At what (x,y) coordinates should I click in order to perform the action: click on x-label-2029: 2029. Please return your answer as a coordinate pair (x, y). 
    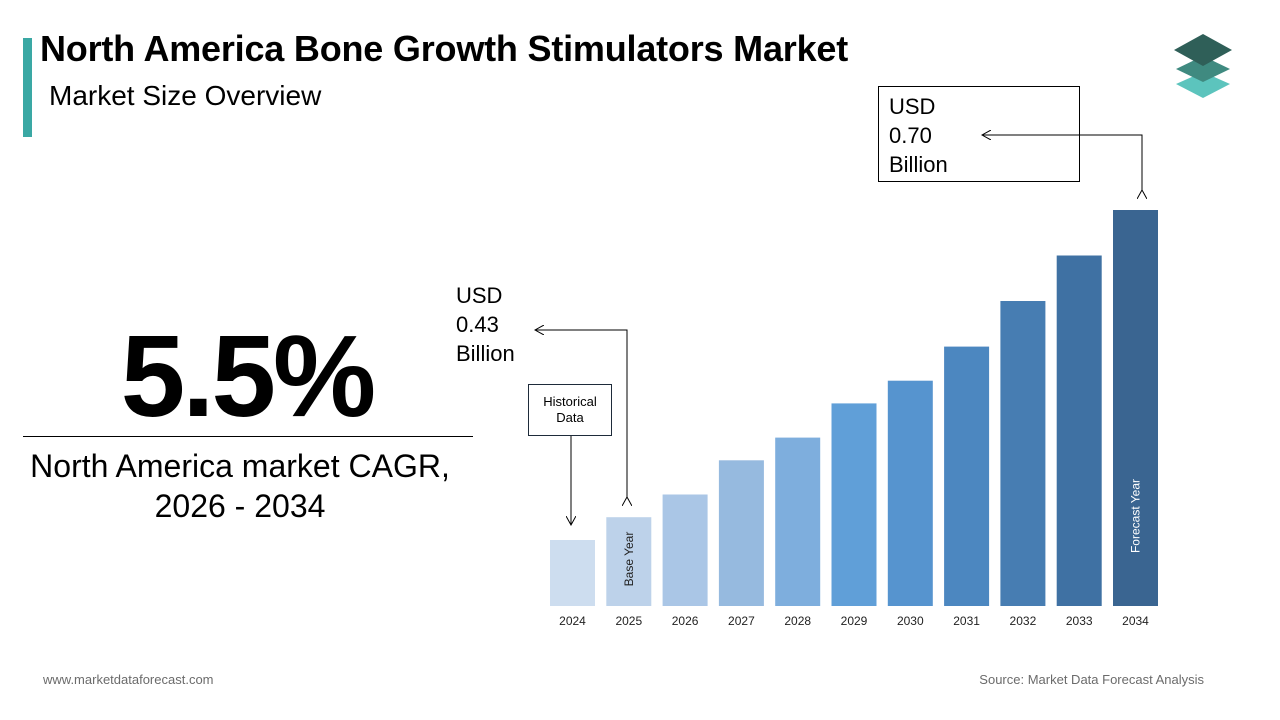
    Looking at the image, I should click on (854, 621).